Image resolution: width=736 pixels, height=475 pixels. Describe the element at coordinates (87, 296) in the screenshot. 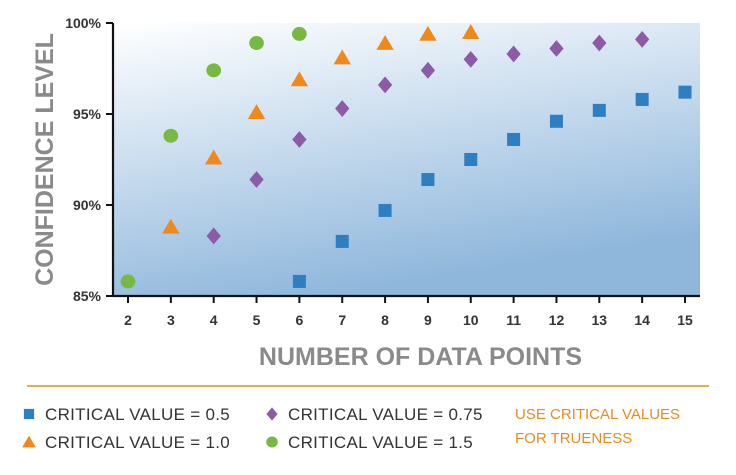

I see `y-tick-label: 85%` at that location.